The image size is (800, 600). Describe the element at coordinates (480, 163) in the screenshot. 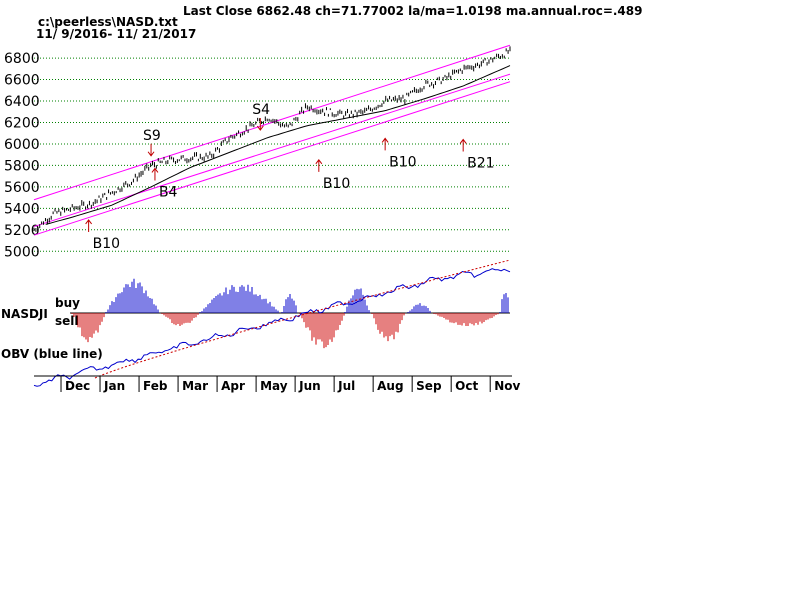

I see `signal-label: B21` at that location.